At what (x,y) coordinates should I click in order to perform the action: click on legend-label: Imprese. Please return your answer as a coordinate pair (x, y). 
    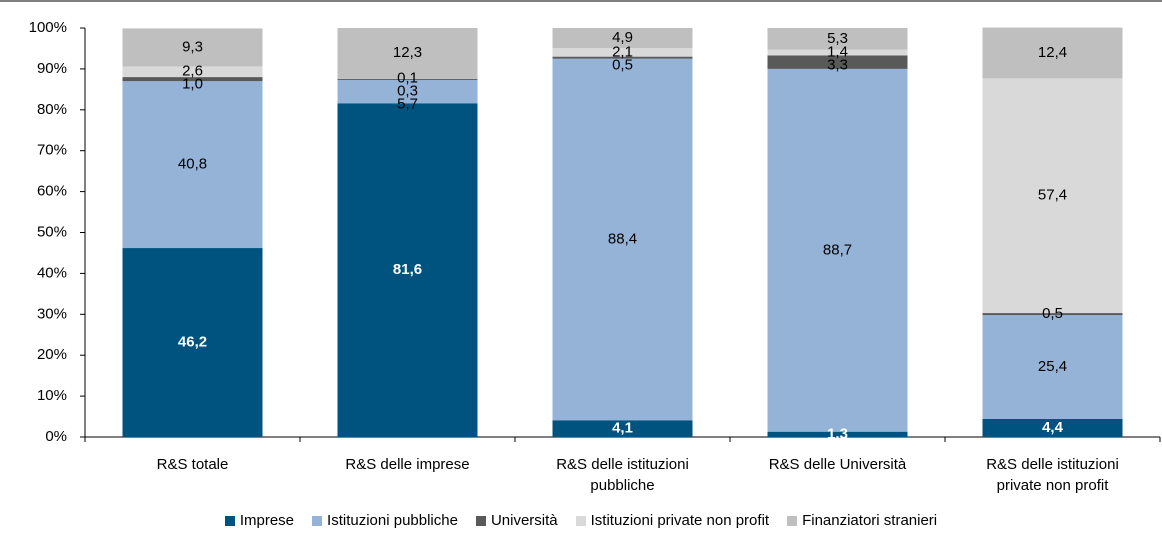
    Looking at the image, I should click on (267, 520).